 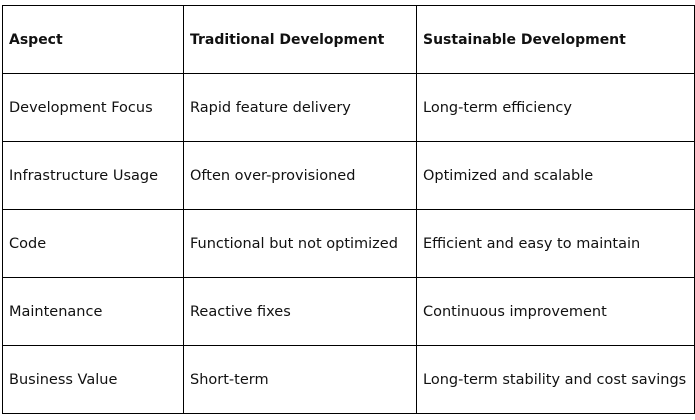 I want to click on table-cell: Rapid feature delivery, so click(x=300, y=107).